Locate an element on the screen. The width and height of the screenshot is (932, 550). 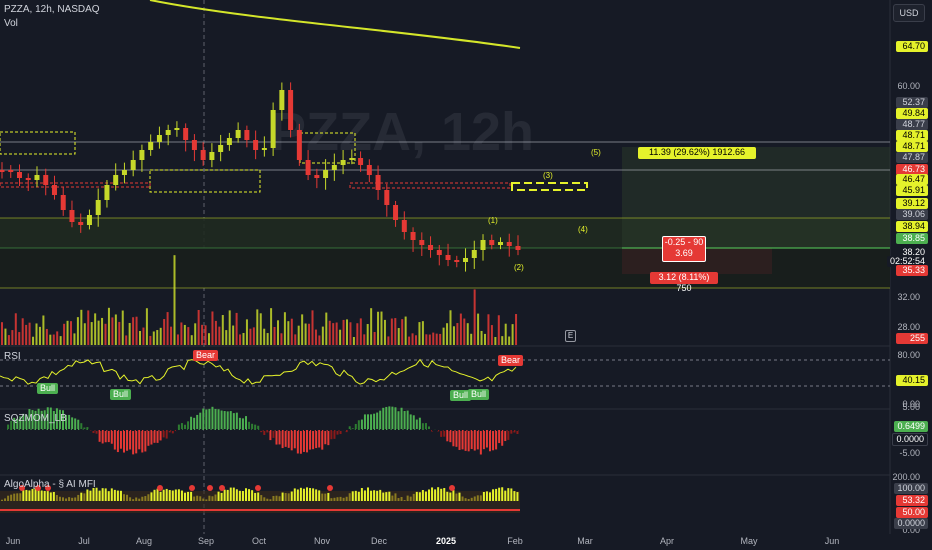
wave-5-label: (5) is located at coordinates (596, 152).